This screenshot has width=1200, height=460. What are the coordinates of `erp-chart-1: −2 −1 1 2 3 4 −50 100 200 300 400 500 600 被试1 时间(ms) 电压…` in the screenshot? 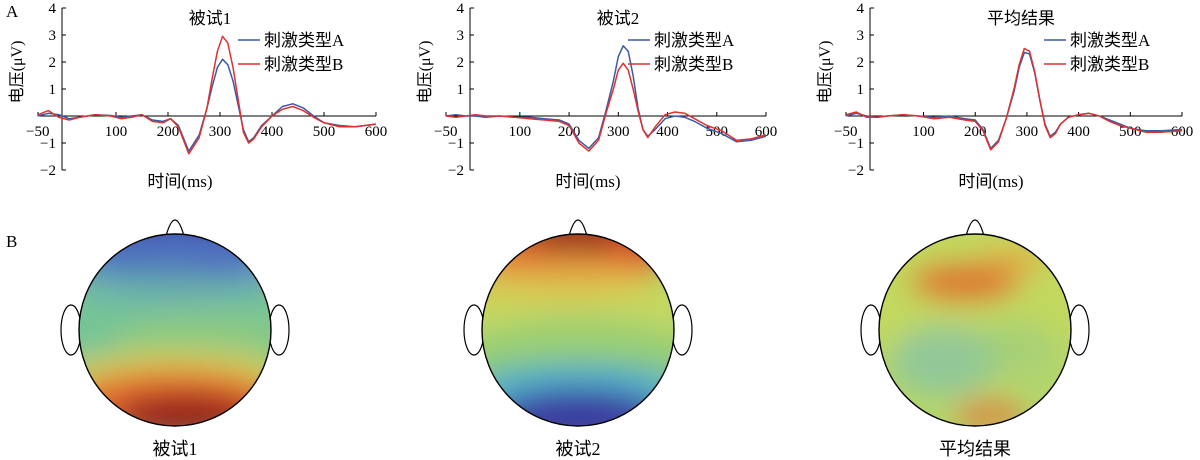 It's located at (197, 96).